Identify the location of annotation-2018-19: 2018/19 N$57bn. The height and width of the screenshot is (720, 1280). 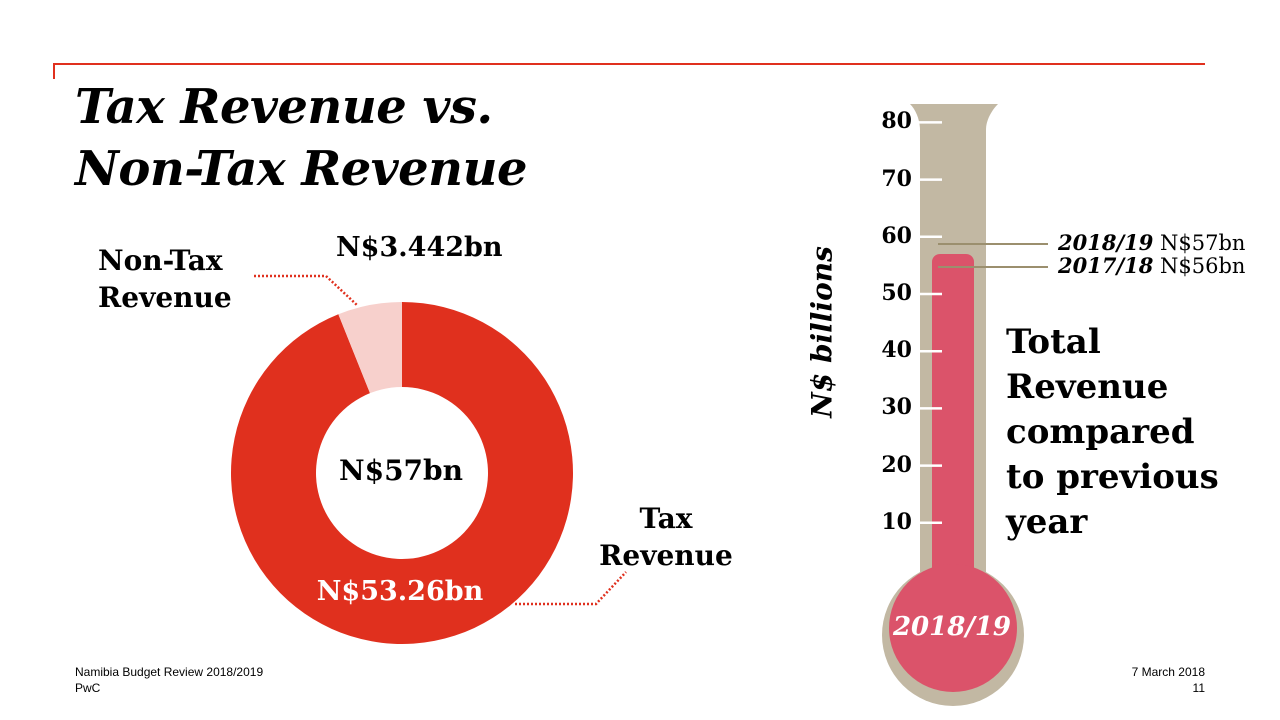
(1152, 243).